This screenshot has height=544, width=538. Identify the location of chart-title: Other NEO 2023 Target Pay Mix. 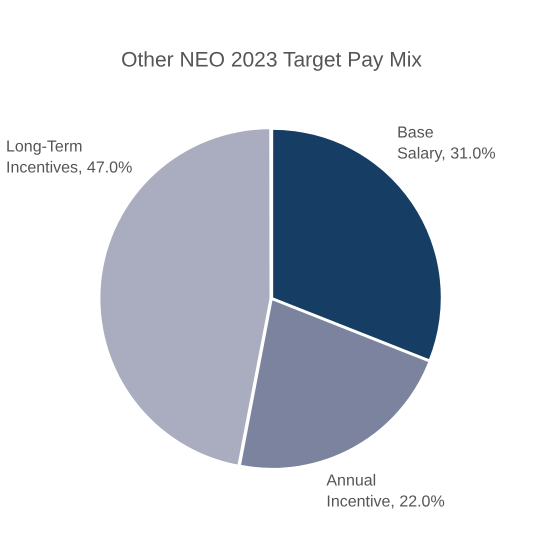
(271, 60).